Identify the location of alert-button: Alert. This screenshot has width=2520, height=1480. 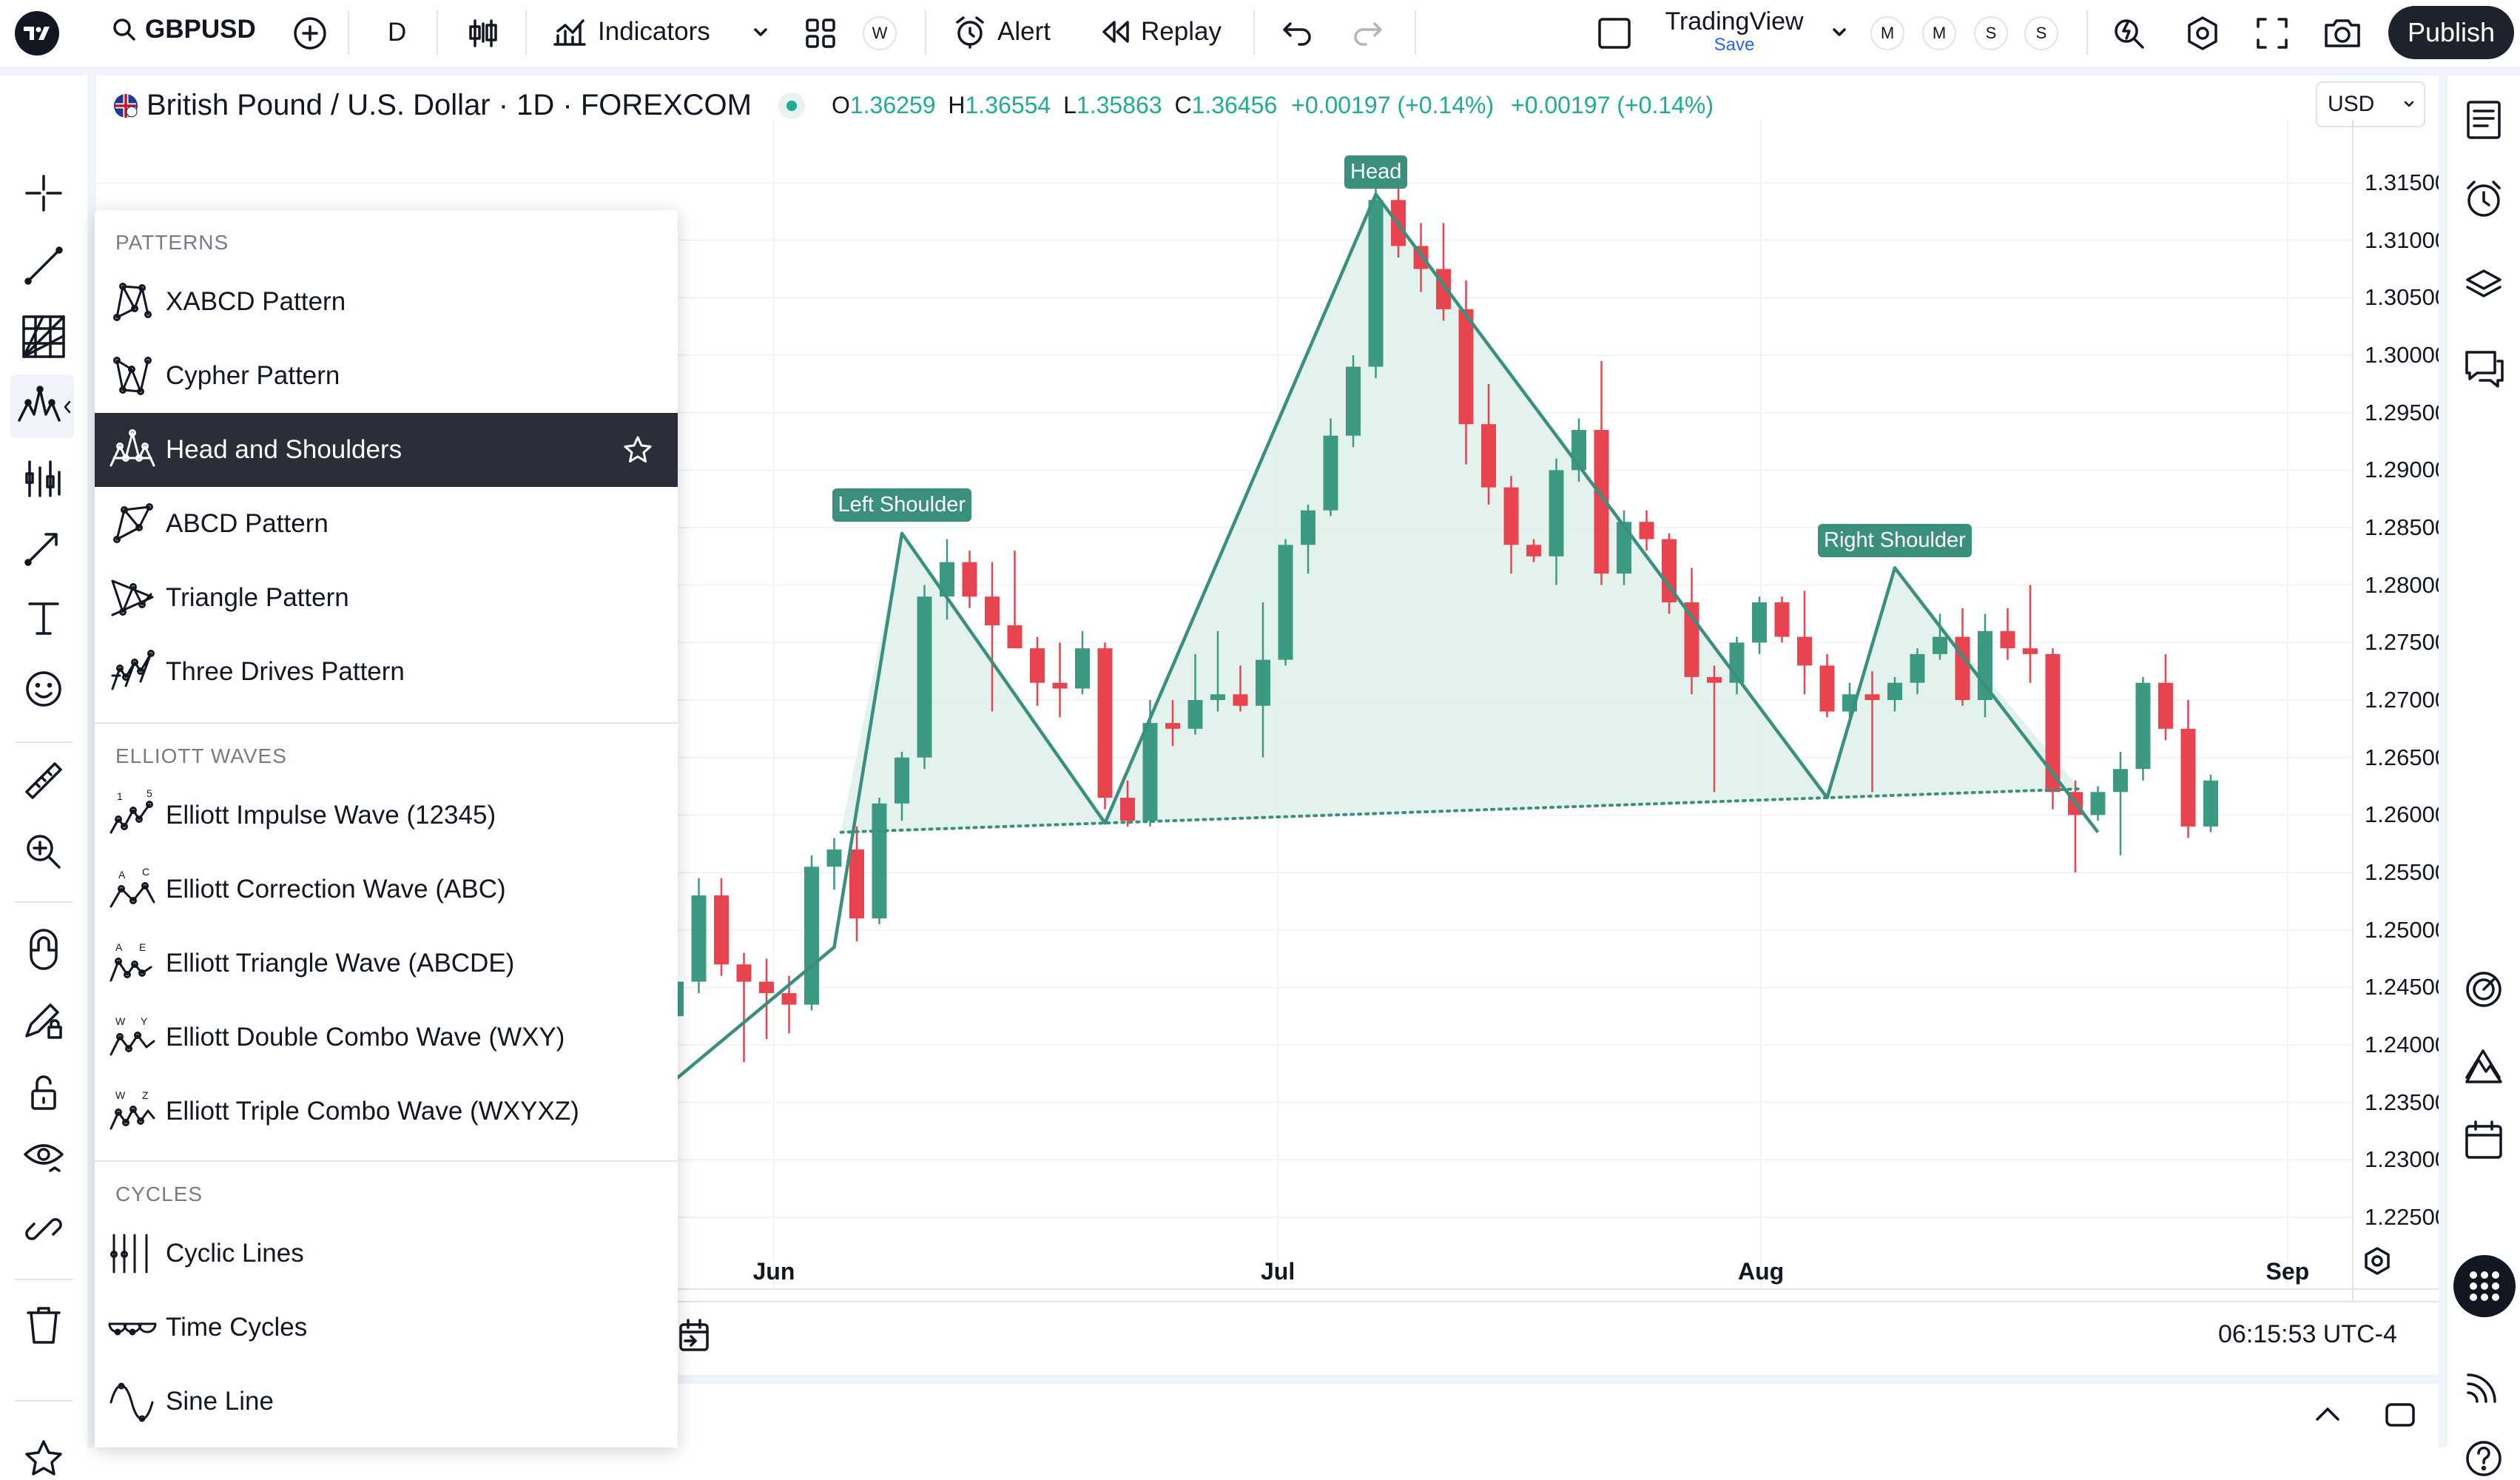
(1001, 32).